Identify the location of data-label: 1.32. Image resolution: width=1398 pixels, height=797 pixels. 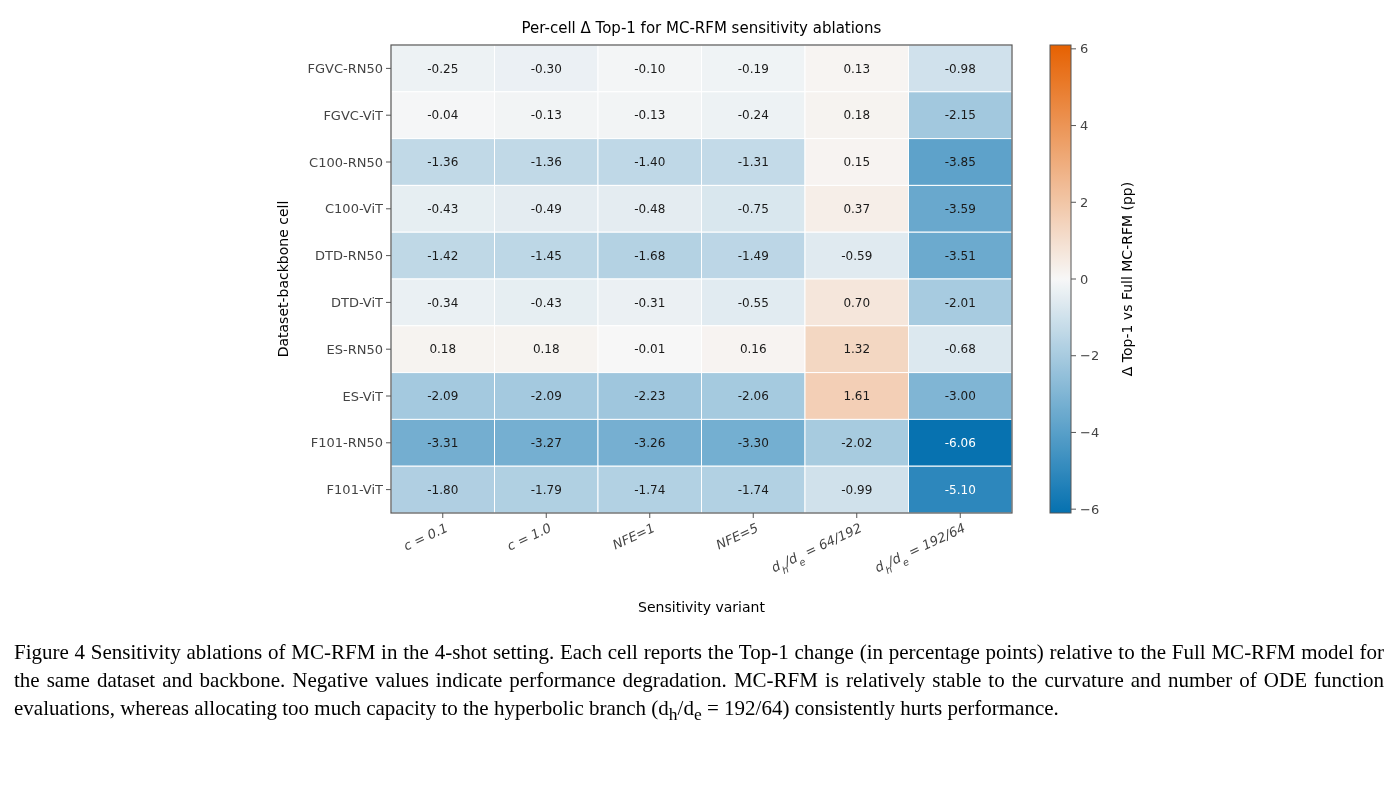
(857, 349).